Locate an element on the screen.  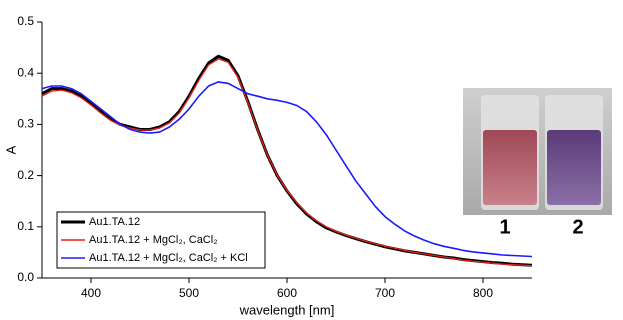
y-tick-label: 0.0 is located at coordinates (25, 277).